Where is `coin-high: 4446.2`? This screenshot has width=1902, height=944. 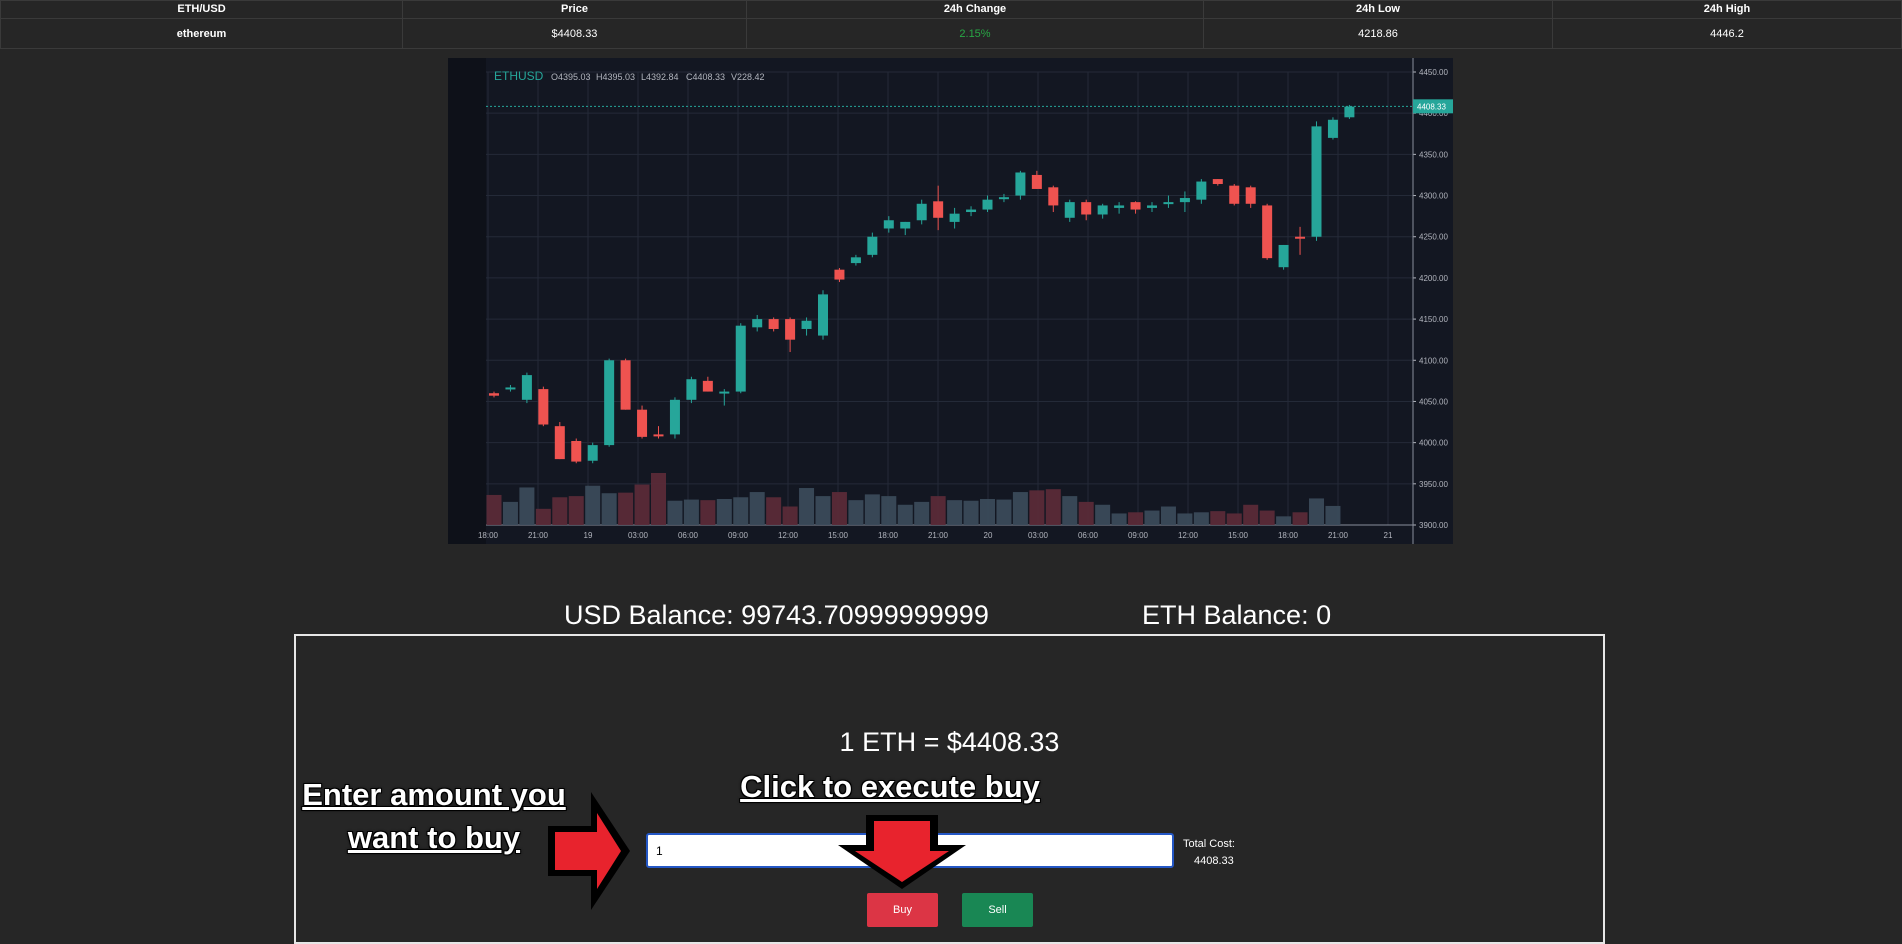
coin-high: 4446.2 is located at coordinates (1727, 33).